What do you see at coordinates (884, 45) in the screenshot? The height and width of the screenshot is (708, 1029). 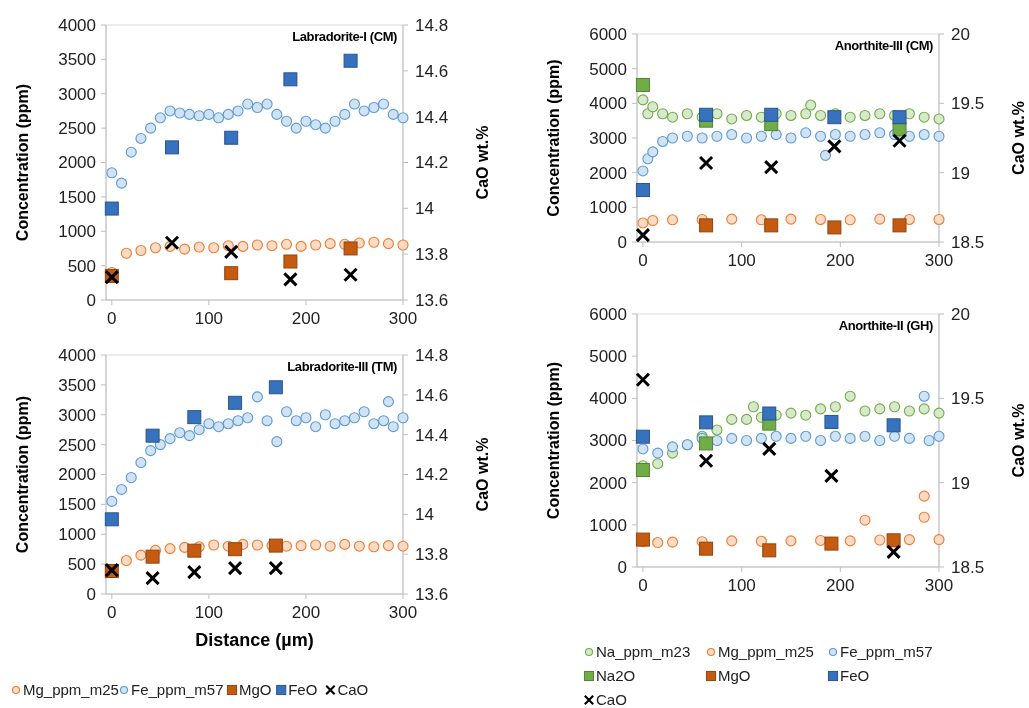 I see `chart-title: Anorthite-III (CM)` at bounding box center [884, 45].